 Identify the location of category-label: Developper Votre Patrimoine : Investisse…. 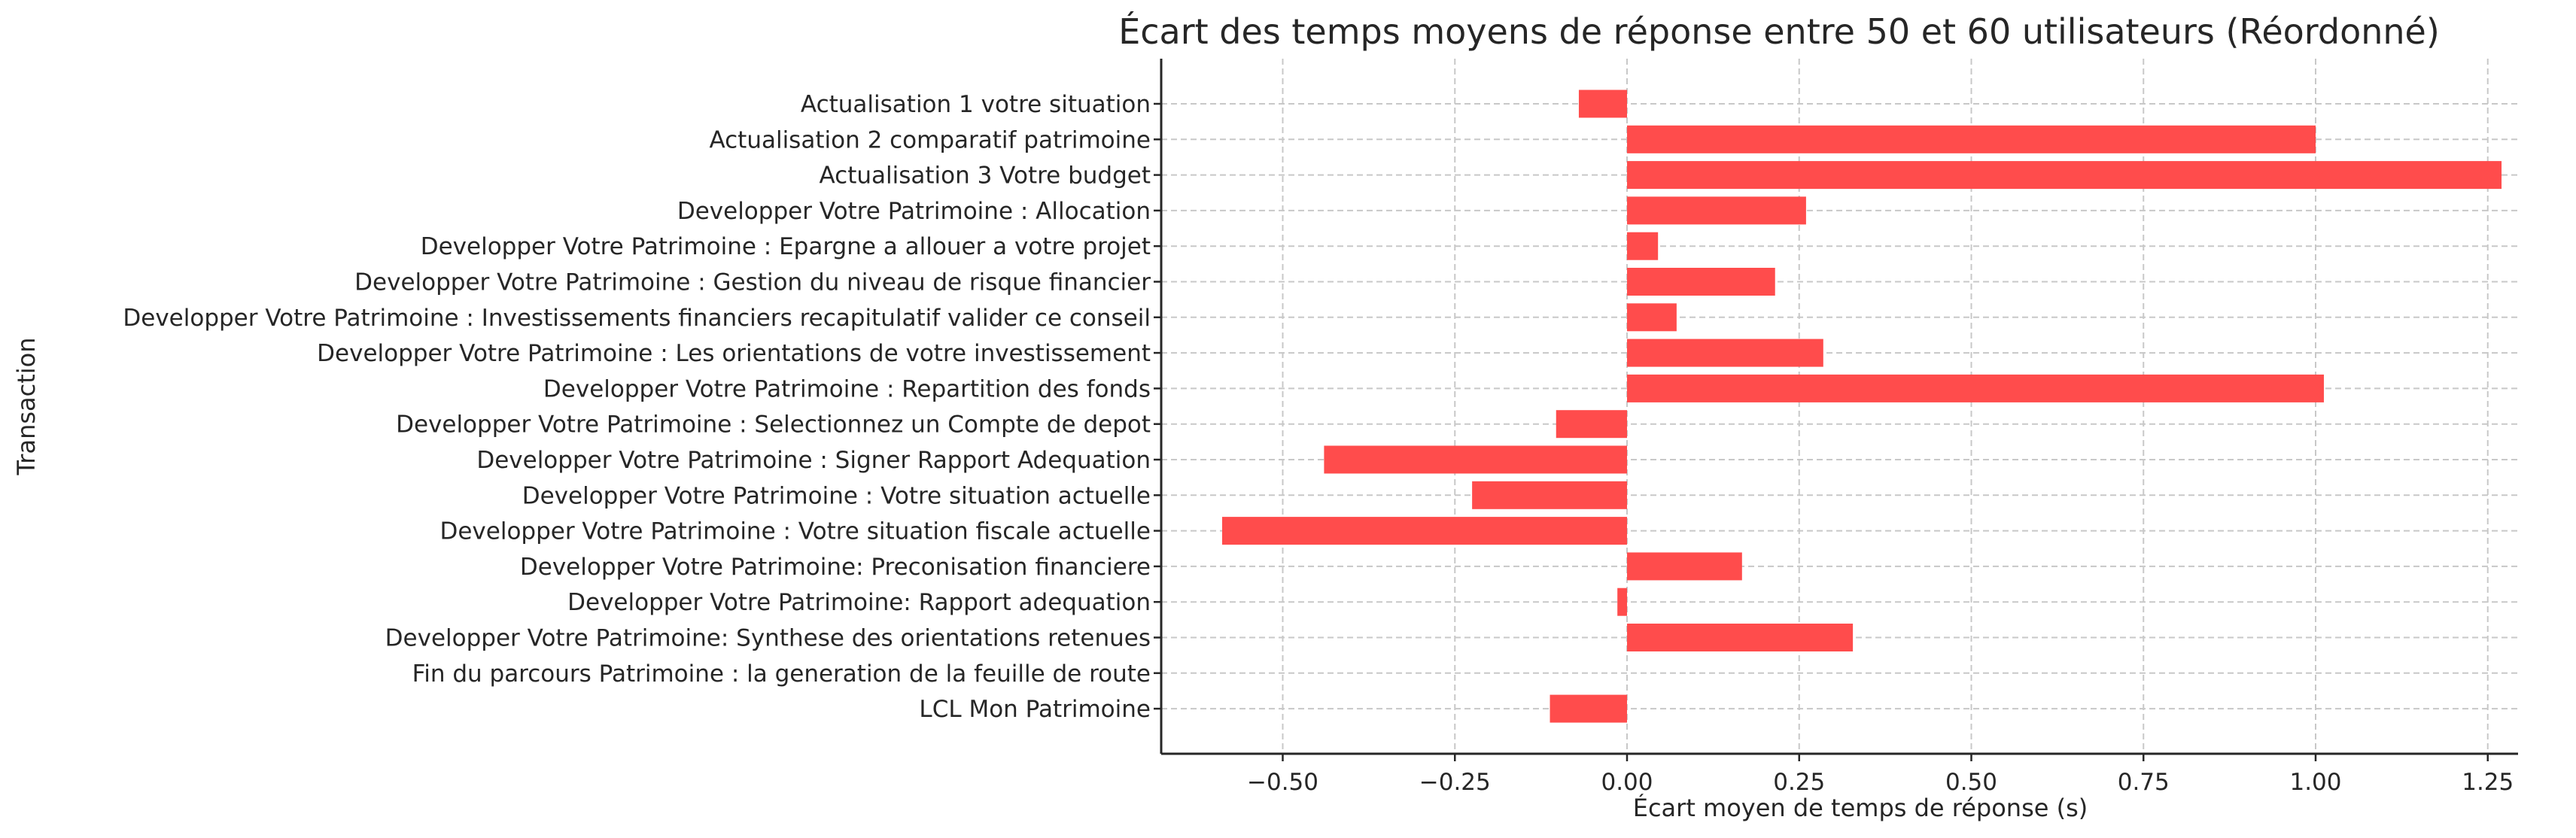
(637, 318).